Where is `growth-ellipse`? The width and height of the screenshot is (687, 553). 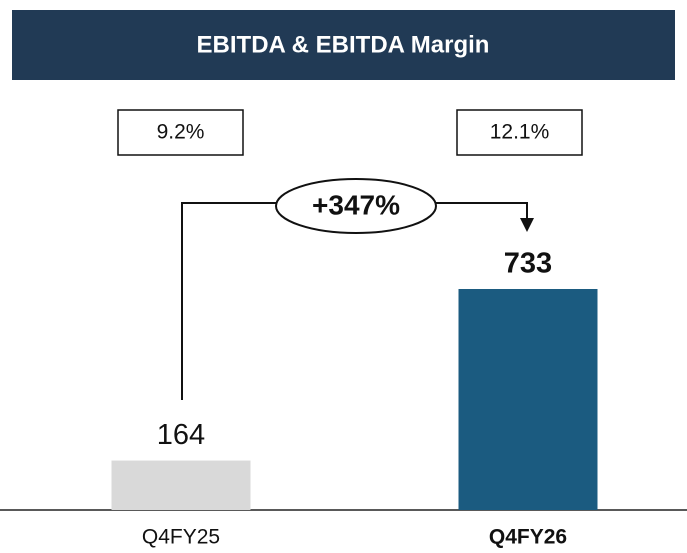 growth-ellipse is located at coordinates (356, 206).